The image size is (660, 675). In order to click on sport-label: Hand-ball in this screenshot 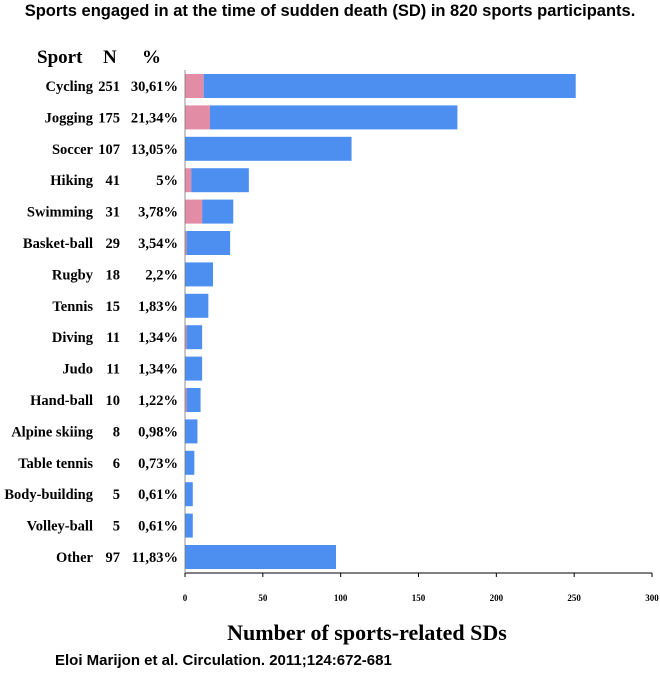, I will do `click(61, 401)`.